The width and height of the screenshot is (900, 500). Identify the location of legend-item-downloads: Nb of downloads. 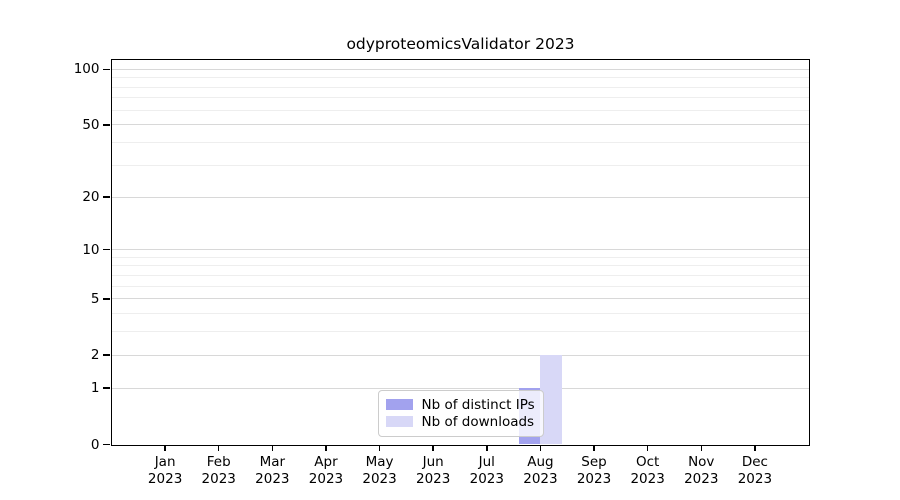
(460, 421).